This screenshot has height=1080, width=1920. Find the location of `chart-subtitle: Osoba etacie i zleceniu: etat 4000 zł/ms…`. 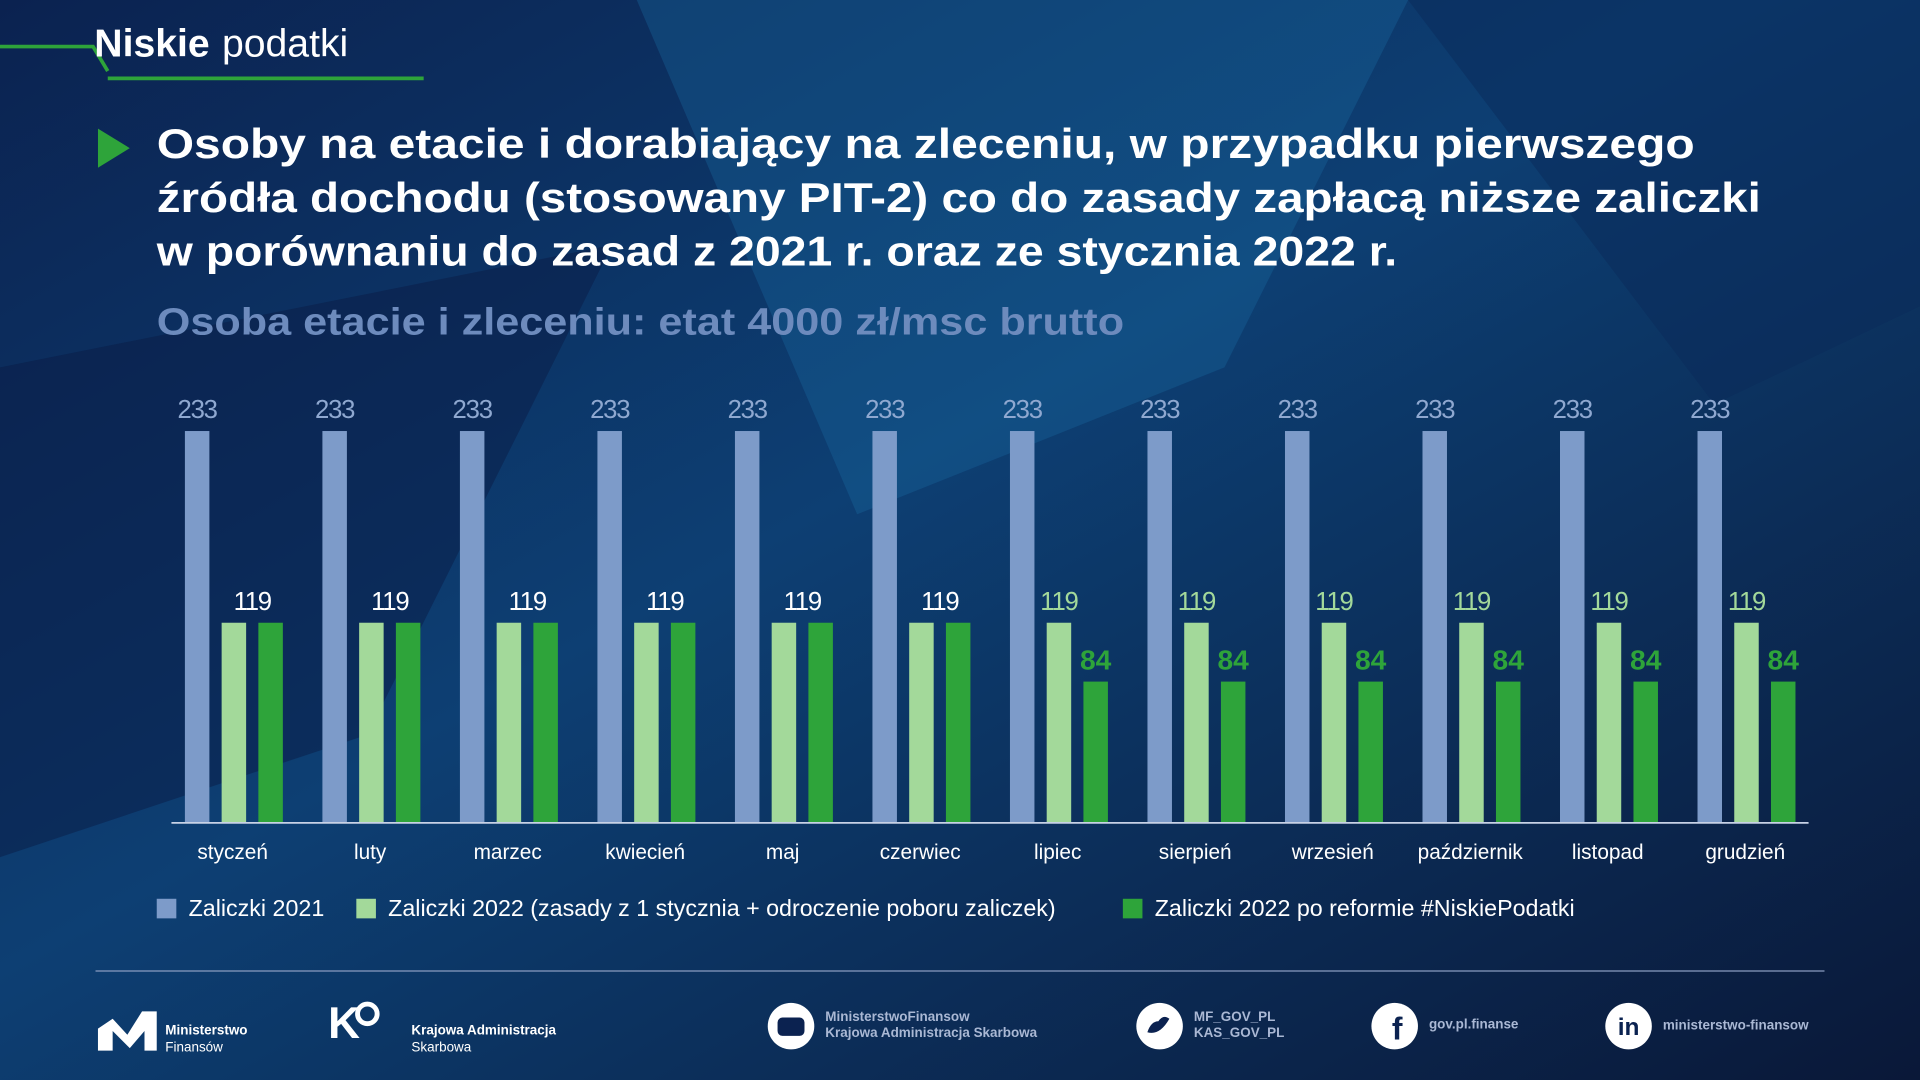

chart-subtitle: Osoba etacie i zleceniu: etat 4000 zł/ms… is located at coordinates (640, 323).